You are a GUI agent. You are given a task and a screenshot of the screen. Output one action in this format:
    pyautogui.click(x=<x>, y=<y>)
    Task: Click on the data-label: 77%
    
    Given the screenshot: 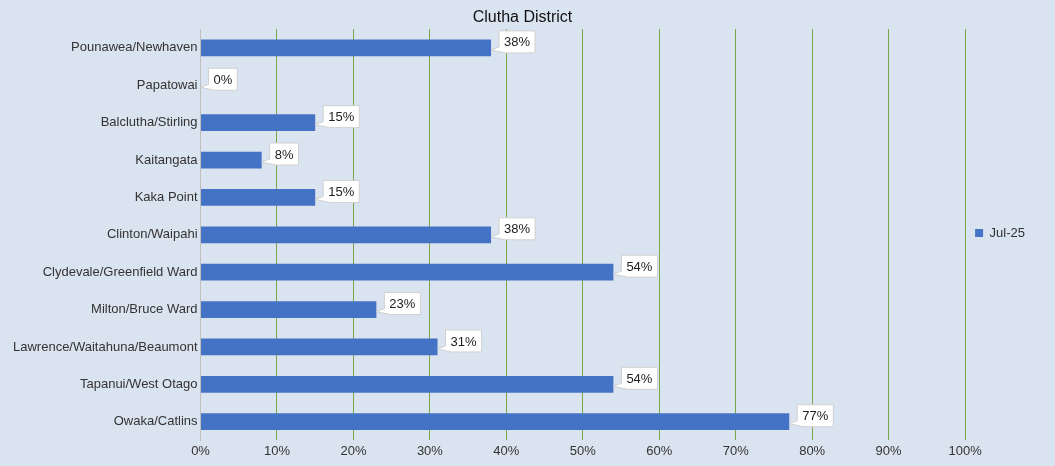 What is the action you would take?
    pyautogui.click(x=815, y=416)
    